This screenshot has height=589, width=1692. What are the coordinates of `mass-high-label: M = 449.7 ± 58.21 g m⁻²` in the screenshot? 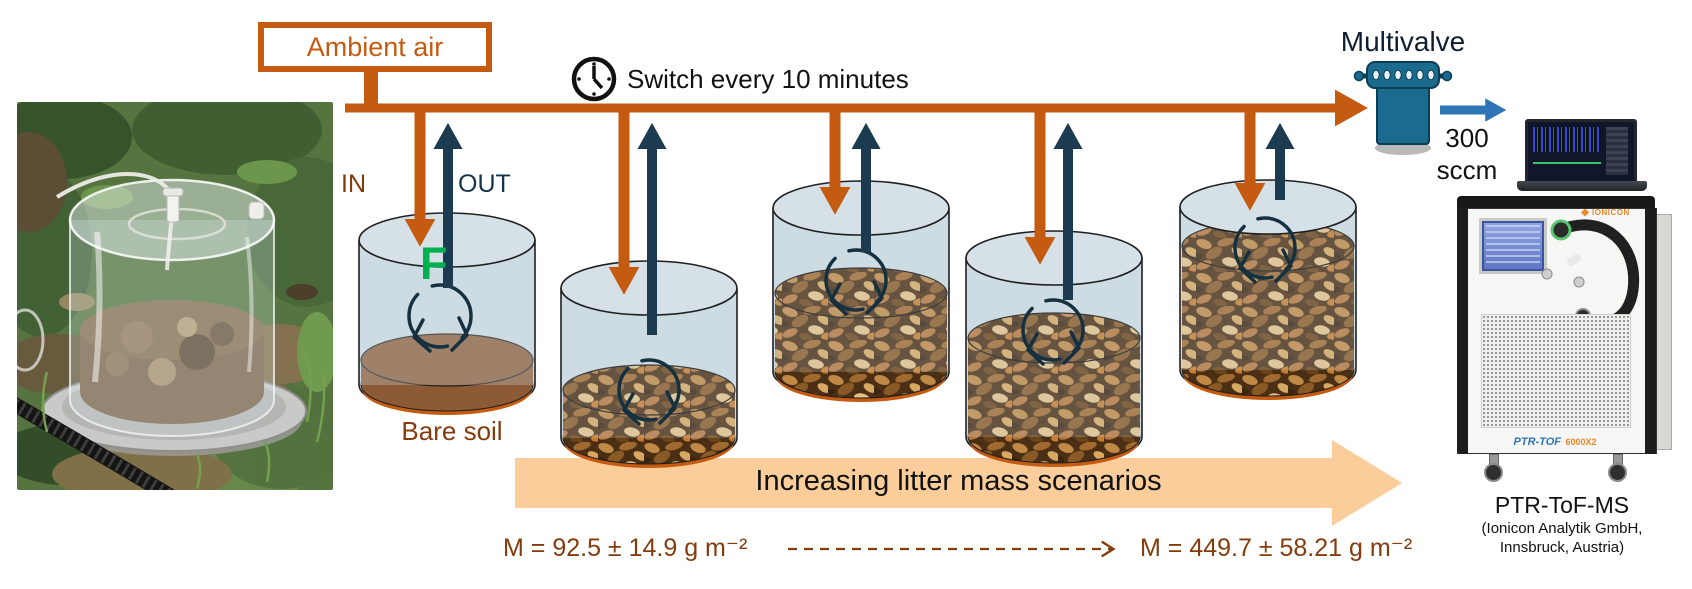 It's located at (1276, 548).